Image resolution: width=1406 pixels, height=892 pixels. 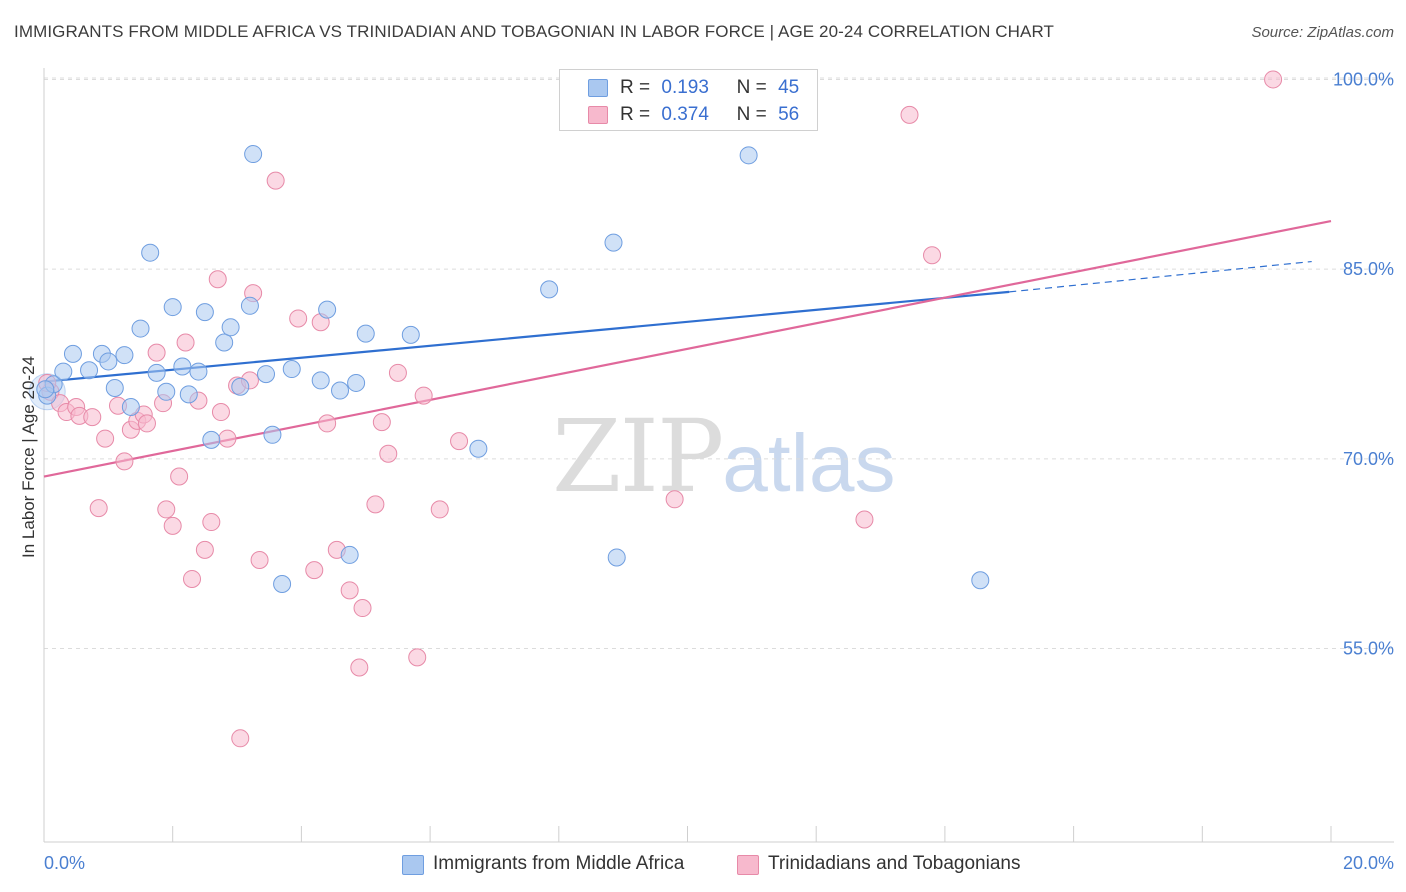 What do you see at coordinates (28, 457) in the screenshot?
I see `y-axis-label: In Labor Force | Age 20-24` at bounding box center [28, 457].